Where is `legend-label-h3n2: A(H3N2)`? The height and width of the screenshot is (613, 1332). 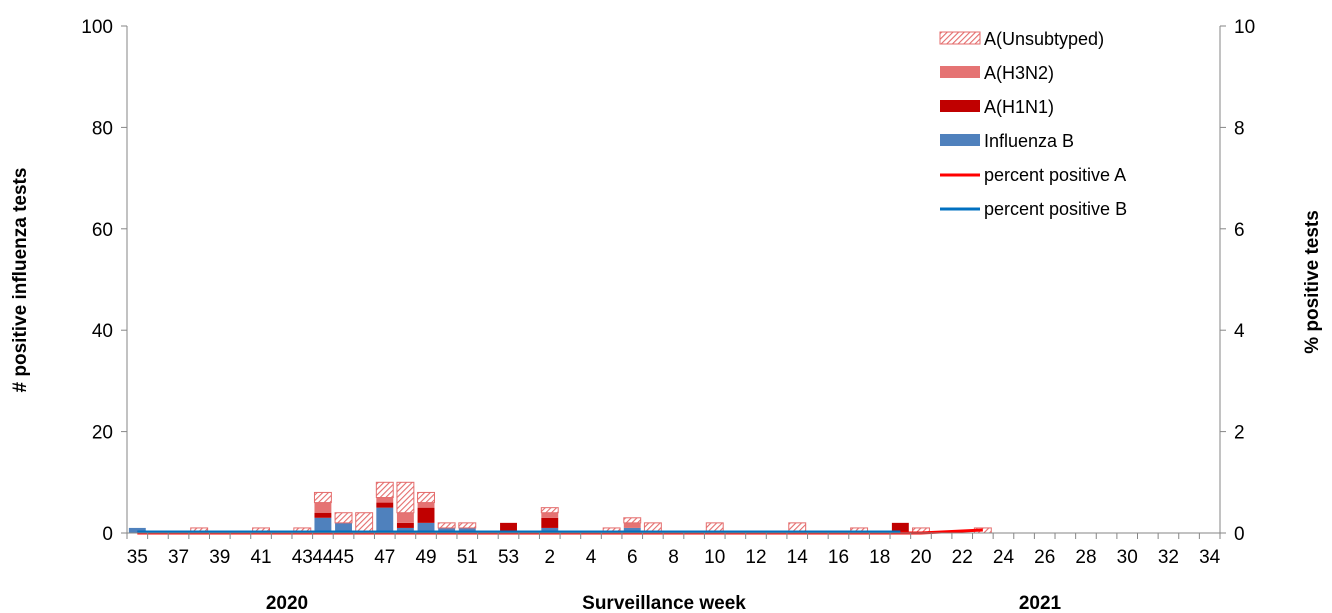
legend-label-h3n2: A(H3N2) is located at coordinates (1019, 73).